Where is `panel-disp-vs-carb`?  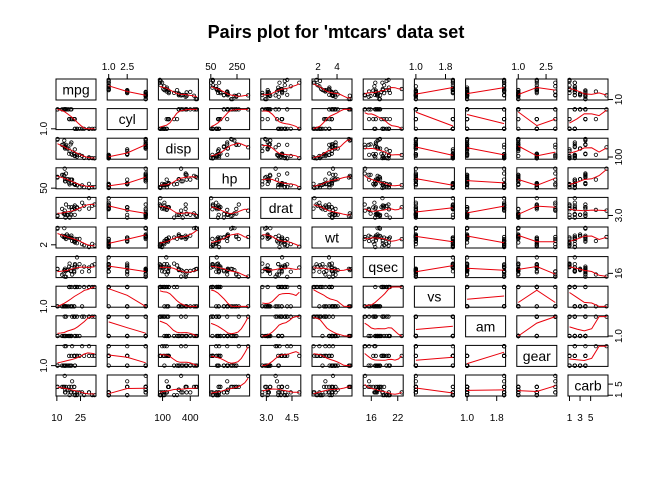
panel-disp-vs-carb is located at coordinates (588, 148).